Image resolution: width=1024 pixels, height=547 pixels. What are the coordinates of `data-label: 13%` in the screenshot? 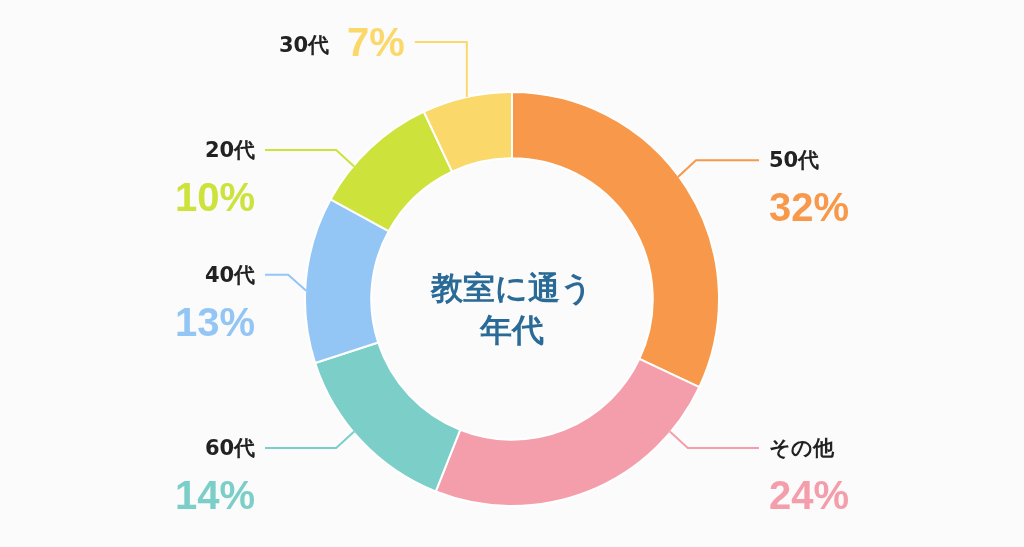 It's located at (215, 322).